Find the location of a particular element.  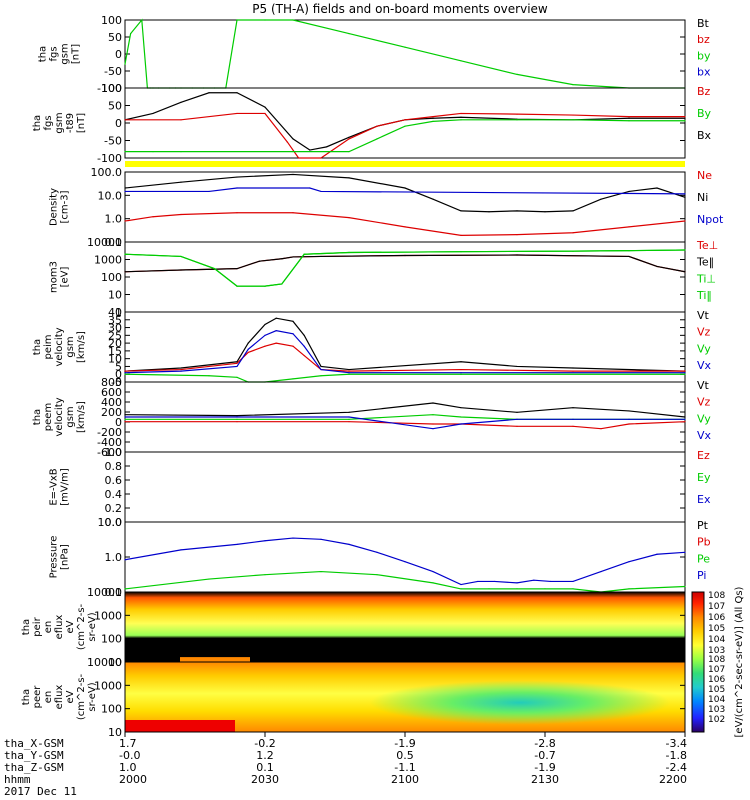

legend-entry: Ey is located at coordinates (704, 477).